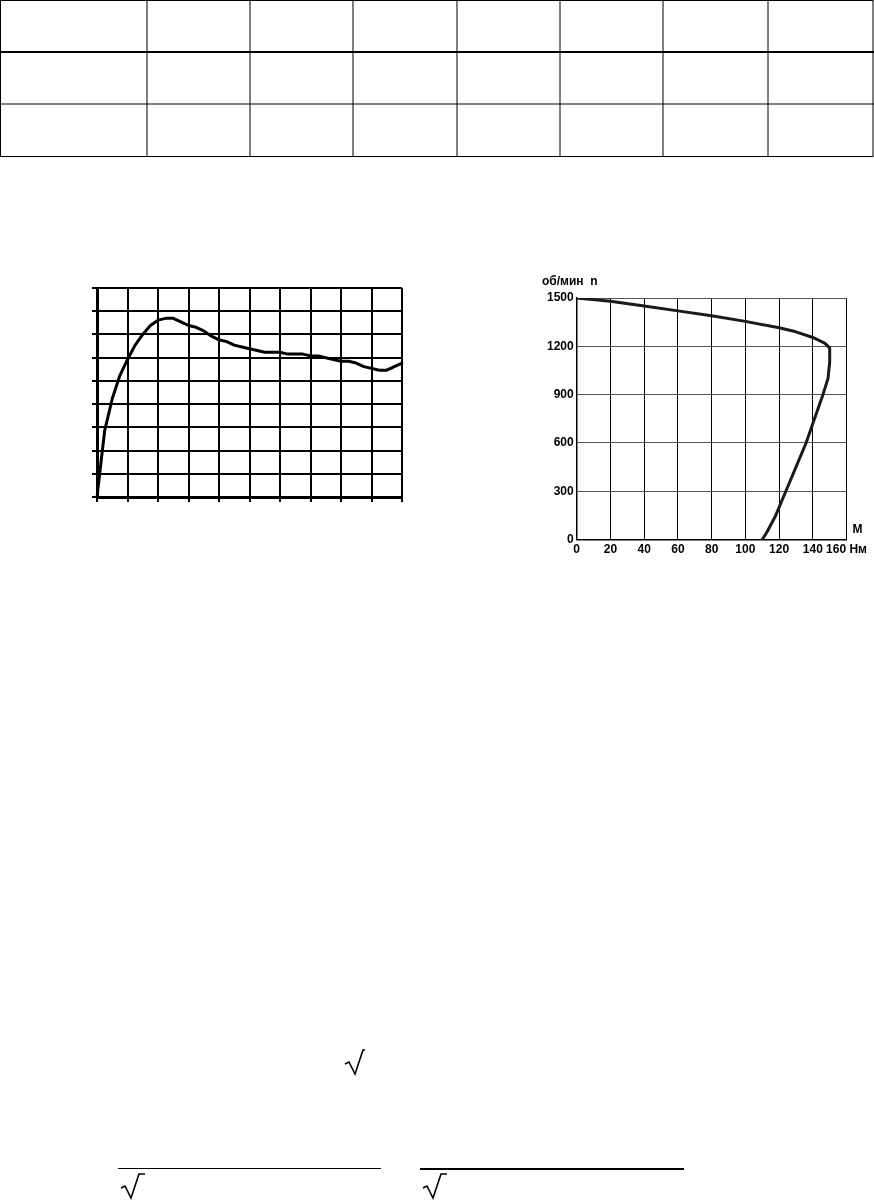 The width and height of the screenshot is (874, 1203). Describe the element at coordinates (711, 549) in the screenshot. I see `x-tick-label: 80` at that location.